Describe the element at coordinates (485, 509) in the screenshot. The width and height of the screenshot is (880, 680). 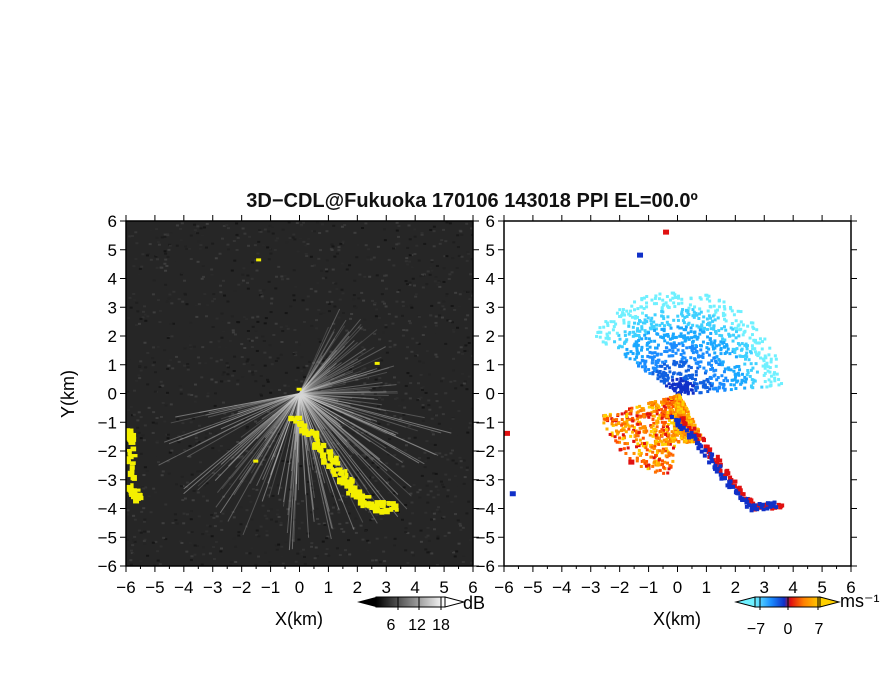
I see `right-y-tick-label: −4` at that location.